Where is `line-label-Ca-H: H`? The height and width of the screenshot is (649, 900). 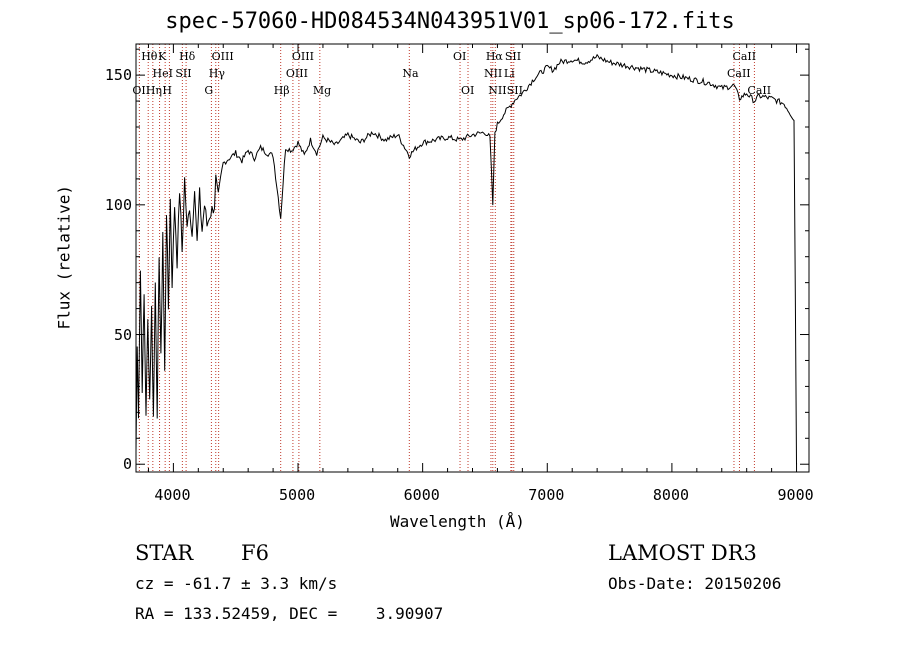
line-label-Ca-H: H is located at coordinates (167, 90).